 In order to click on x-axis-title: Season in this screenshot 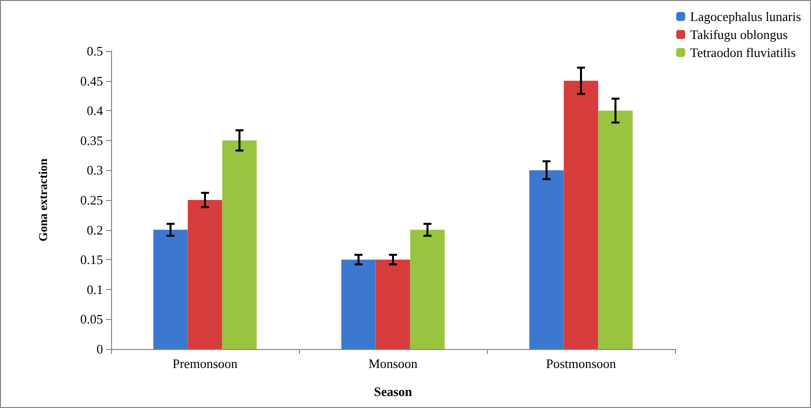, I will do `click(393, 391)`.